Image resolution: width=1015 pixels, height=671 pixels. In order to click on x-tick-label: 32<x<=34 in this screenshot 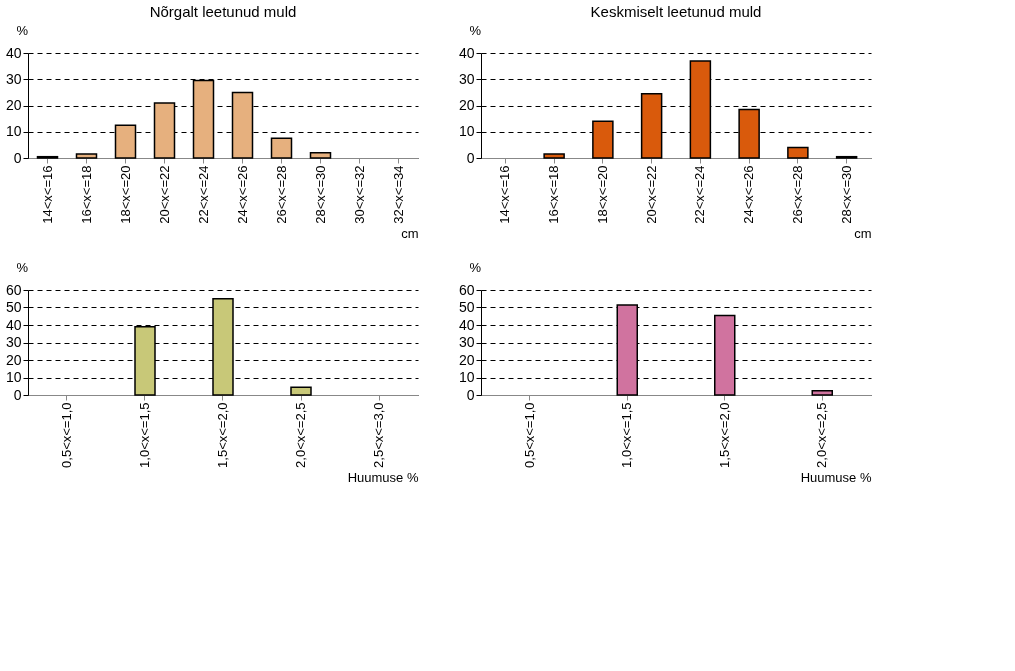, I will do `click(398, 194)`.